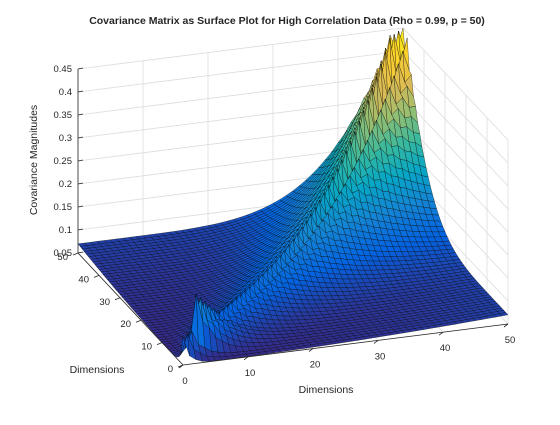 The image size is (560, 425). I want to click on x-tick-label: 50, so click(510, 340).